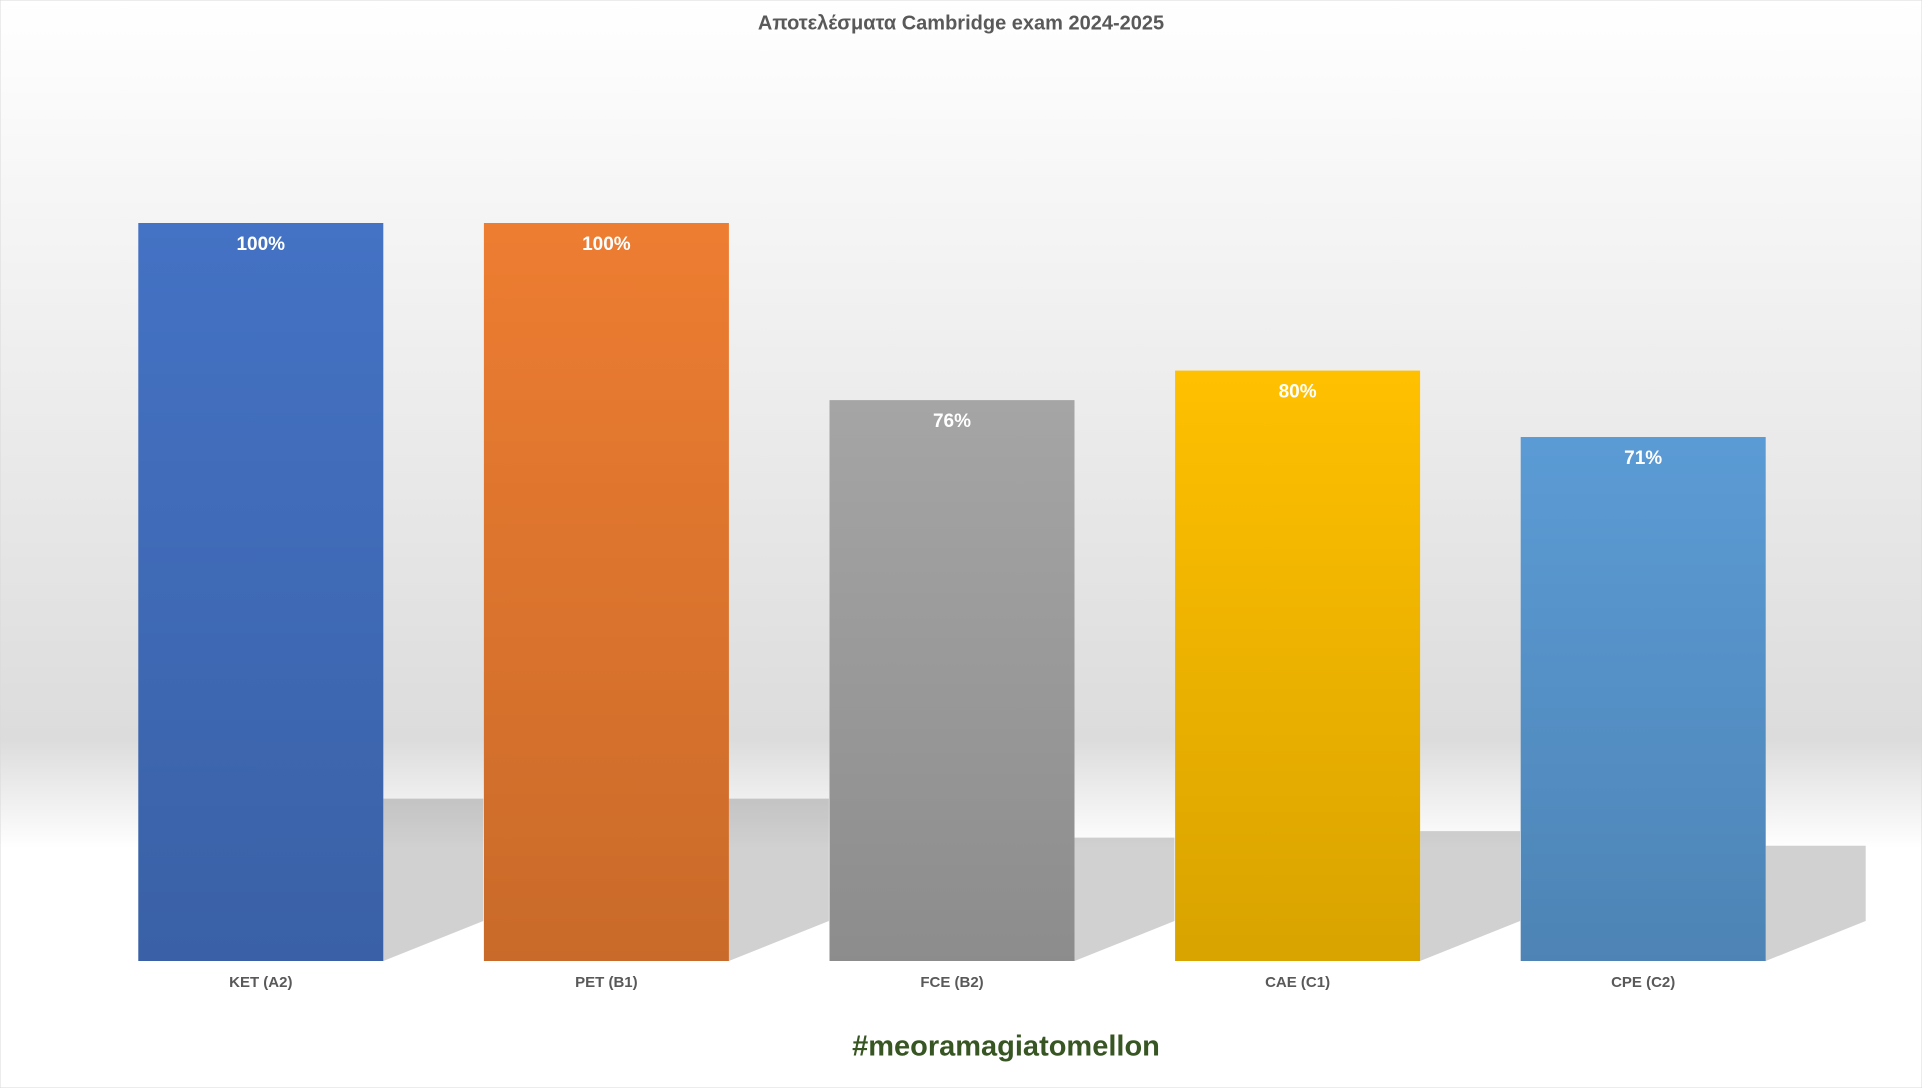 This screenshot has width=1922, height=1088. What do you see at coordinates (260, 982) in the screenshot?
I see `x-tick-label: KET (A2)` at bounding box center [260, 982].